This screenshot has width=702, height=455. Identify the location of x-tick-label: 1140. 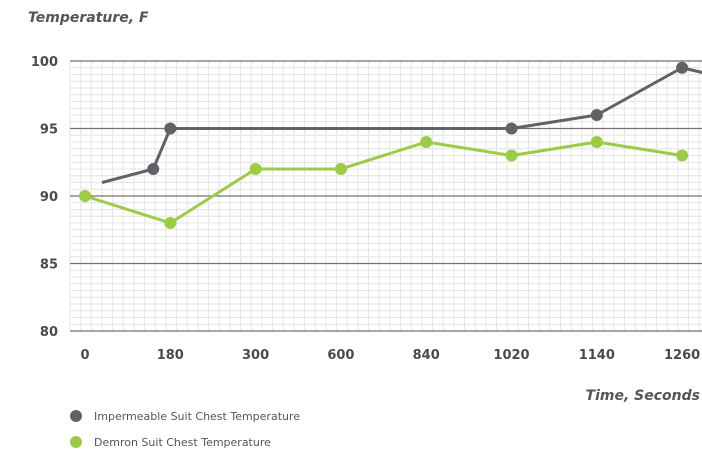
(597, 355).